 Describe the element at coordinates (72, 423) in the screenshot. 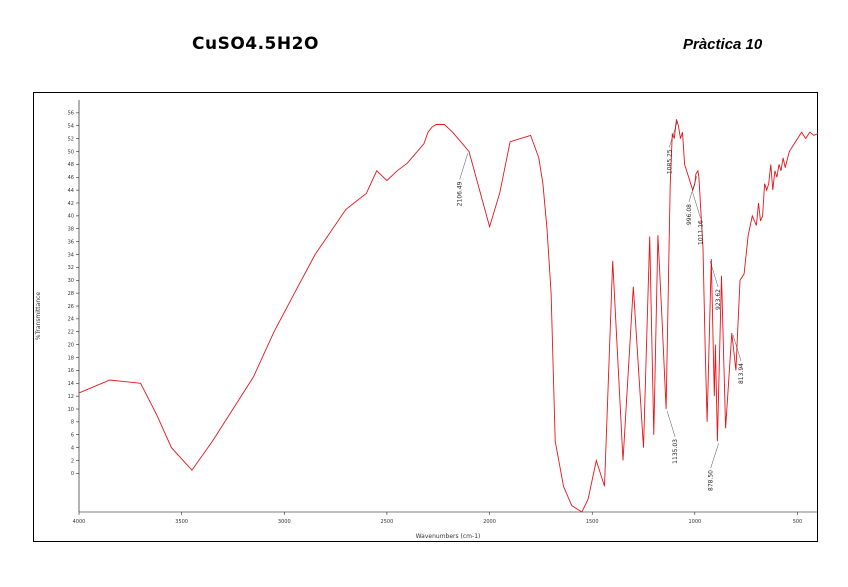

I see `y-tick-label: 8` at that location.